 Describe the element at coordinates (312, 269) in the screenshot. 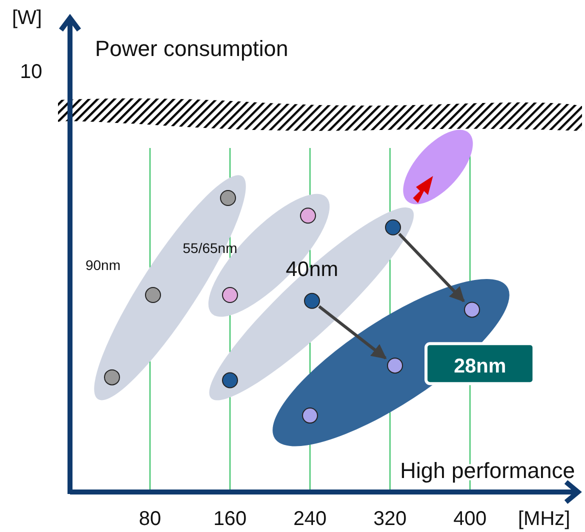

I see `series-label: 40nm` at that location.